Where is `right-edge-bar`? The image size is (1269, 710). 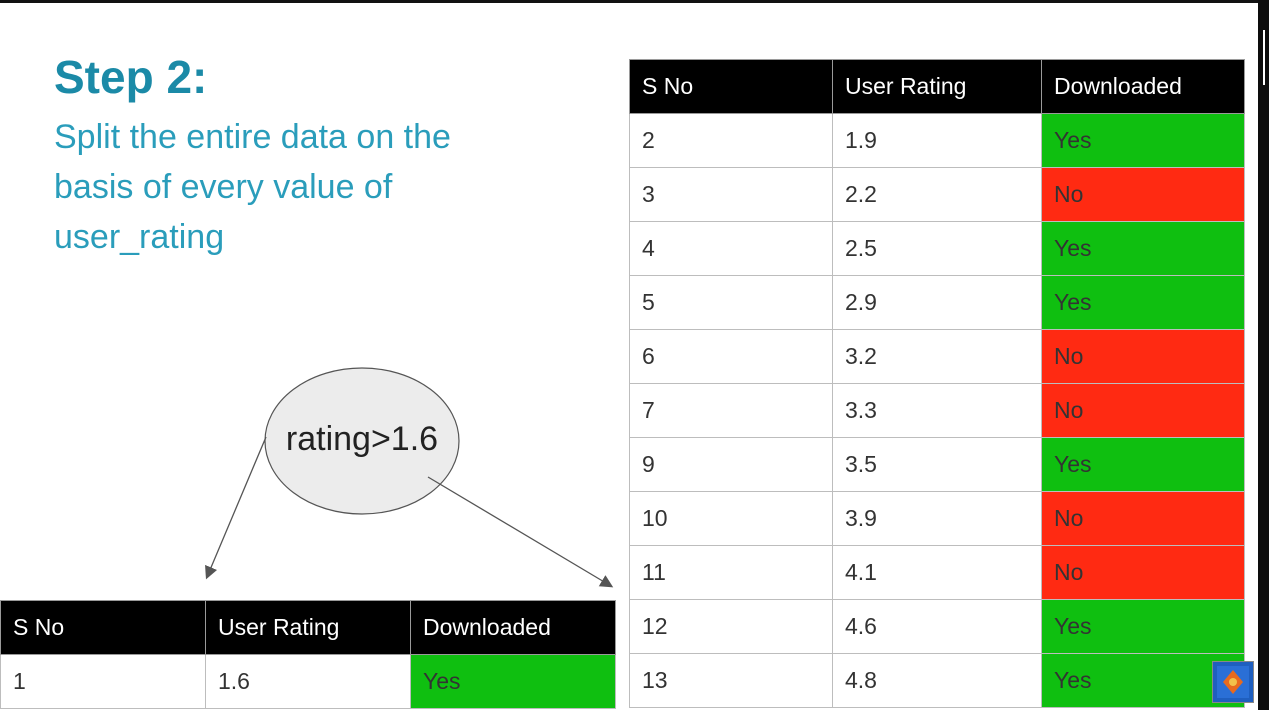
right-edge-bar is located at coordinates (1263, 355).